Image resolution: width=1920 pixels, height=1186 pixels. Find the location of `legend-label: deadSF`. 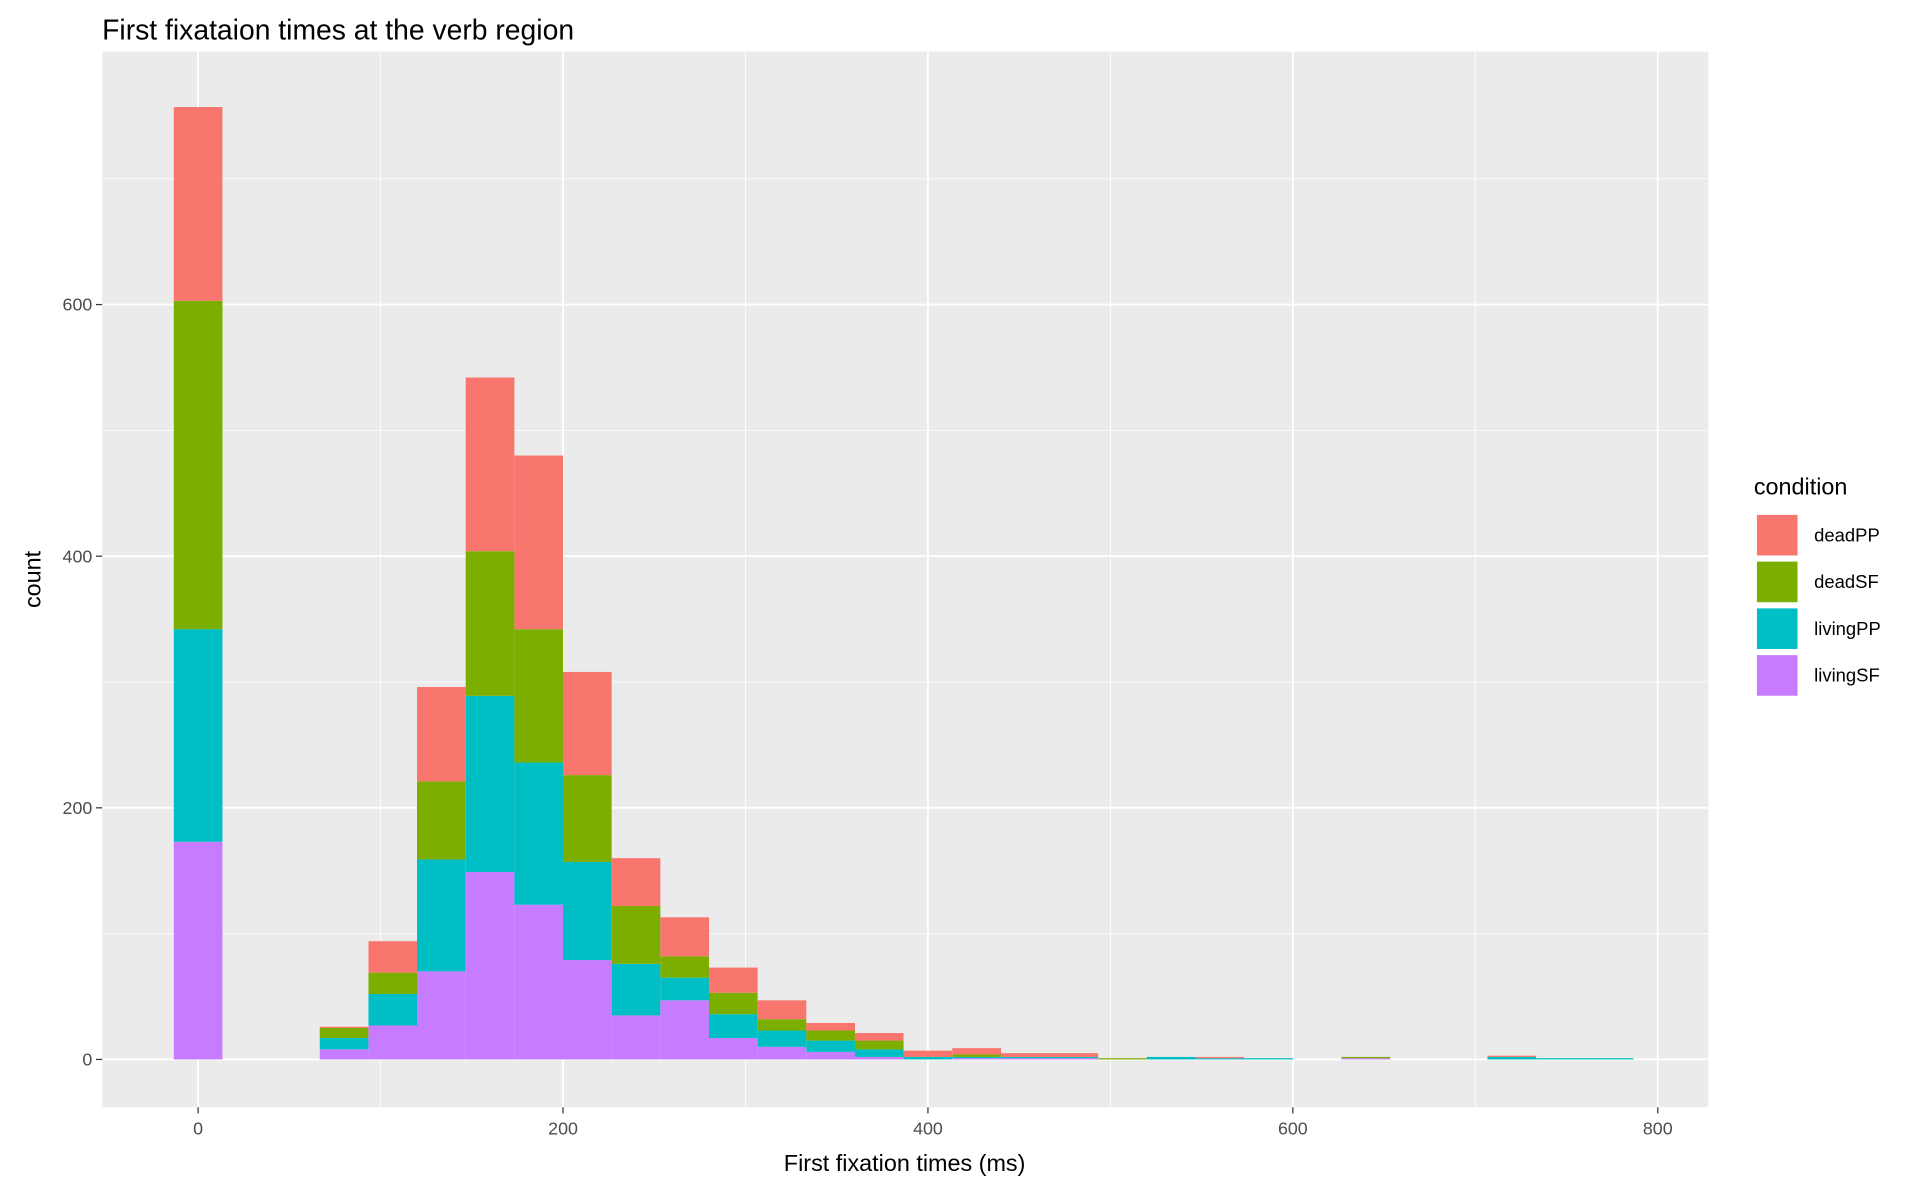

legend-label: deadSF is located at coordinates (1846, 581).